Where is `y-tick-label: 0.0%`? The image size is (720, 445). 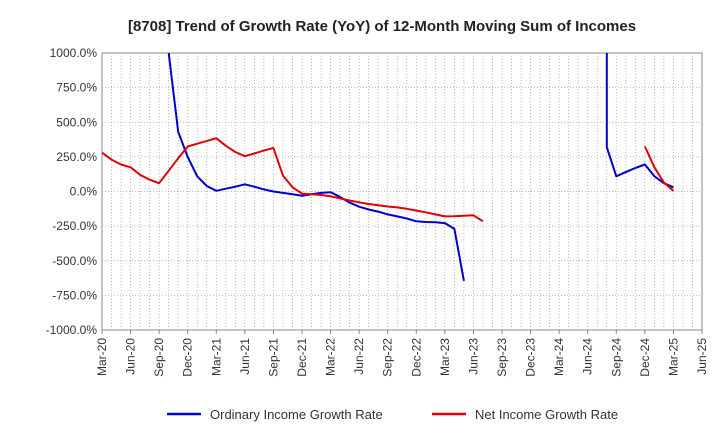 y-tick-label: 0.0% is located at coordinates (84, 192).